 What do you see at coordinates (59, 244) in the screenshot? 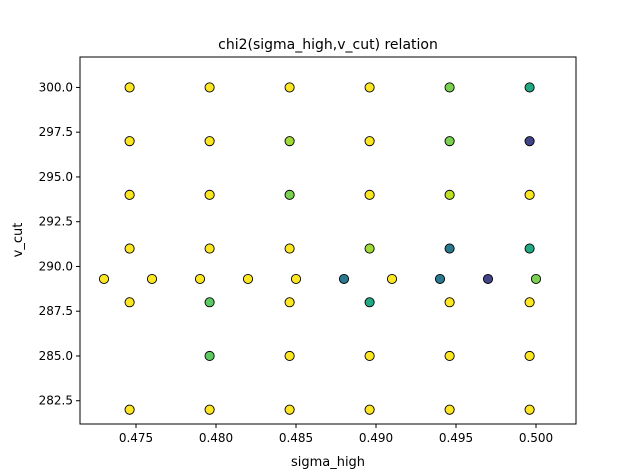
I see `y-axis-ticks: 282.5 285.0 287.5 290.0 292.5 295.0 297.5 300.0` at bounding box center [59, 244].